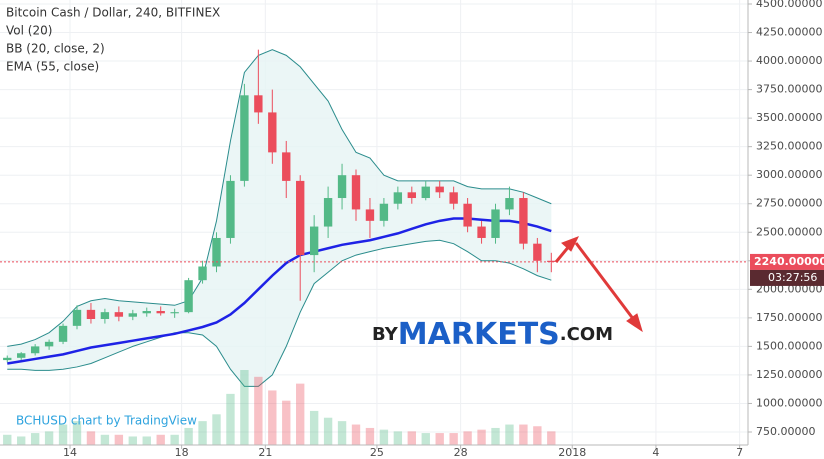 The width and height of the screenshot is (824, 459). What do you see at coordinates (787, 277) in the screenshot?
I see `countdown-badge` at bounding box center [787, 277].